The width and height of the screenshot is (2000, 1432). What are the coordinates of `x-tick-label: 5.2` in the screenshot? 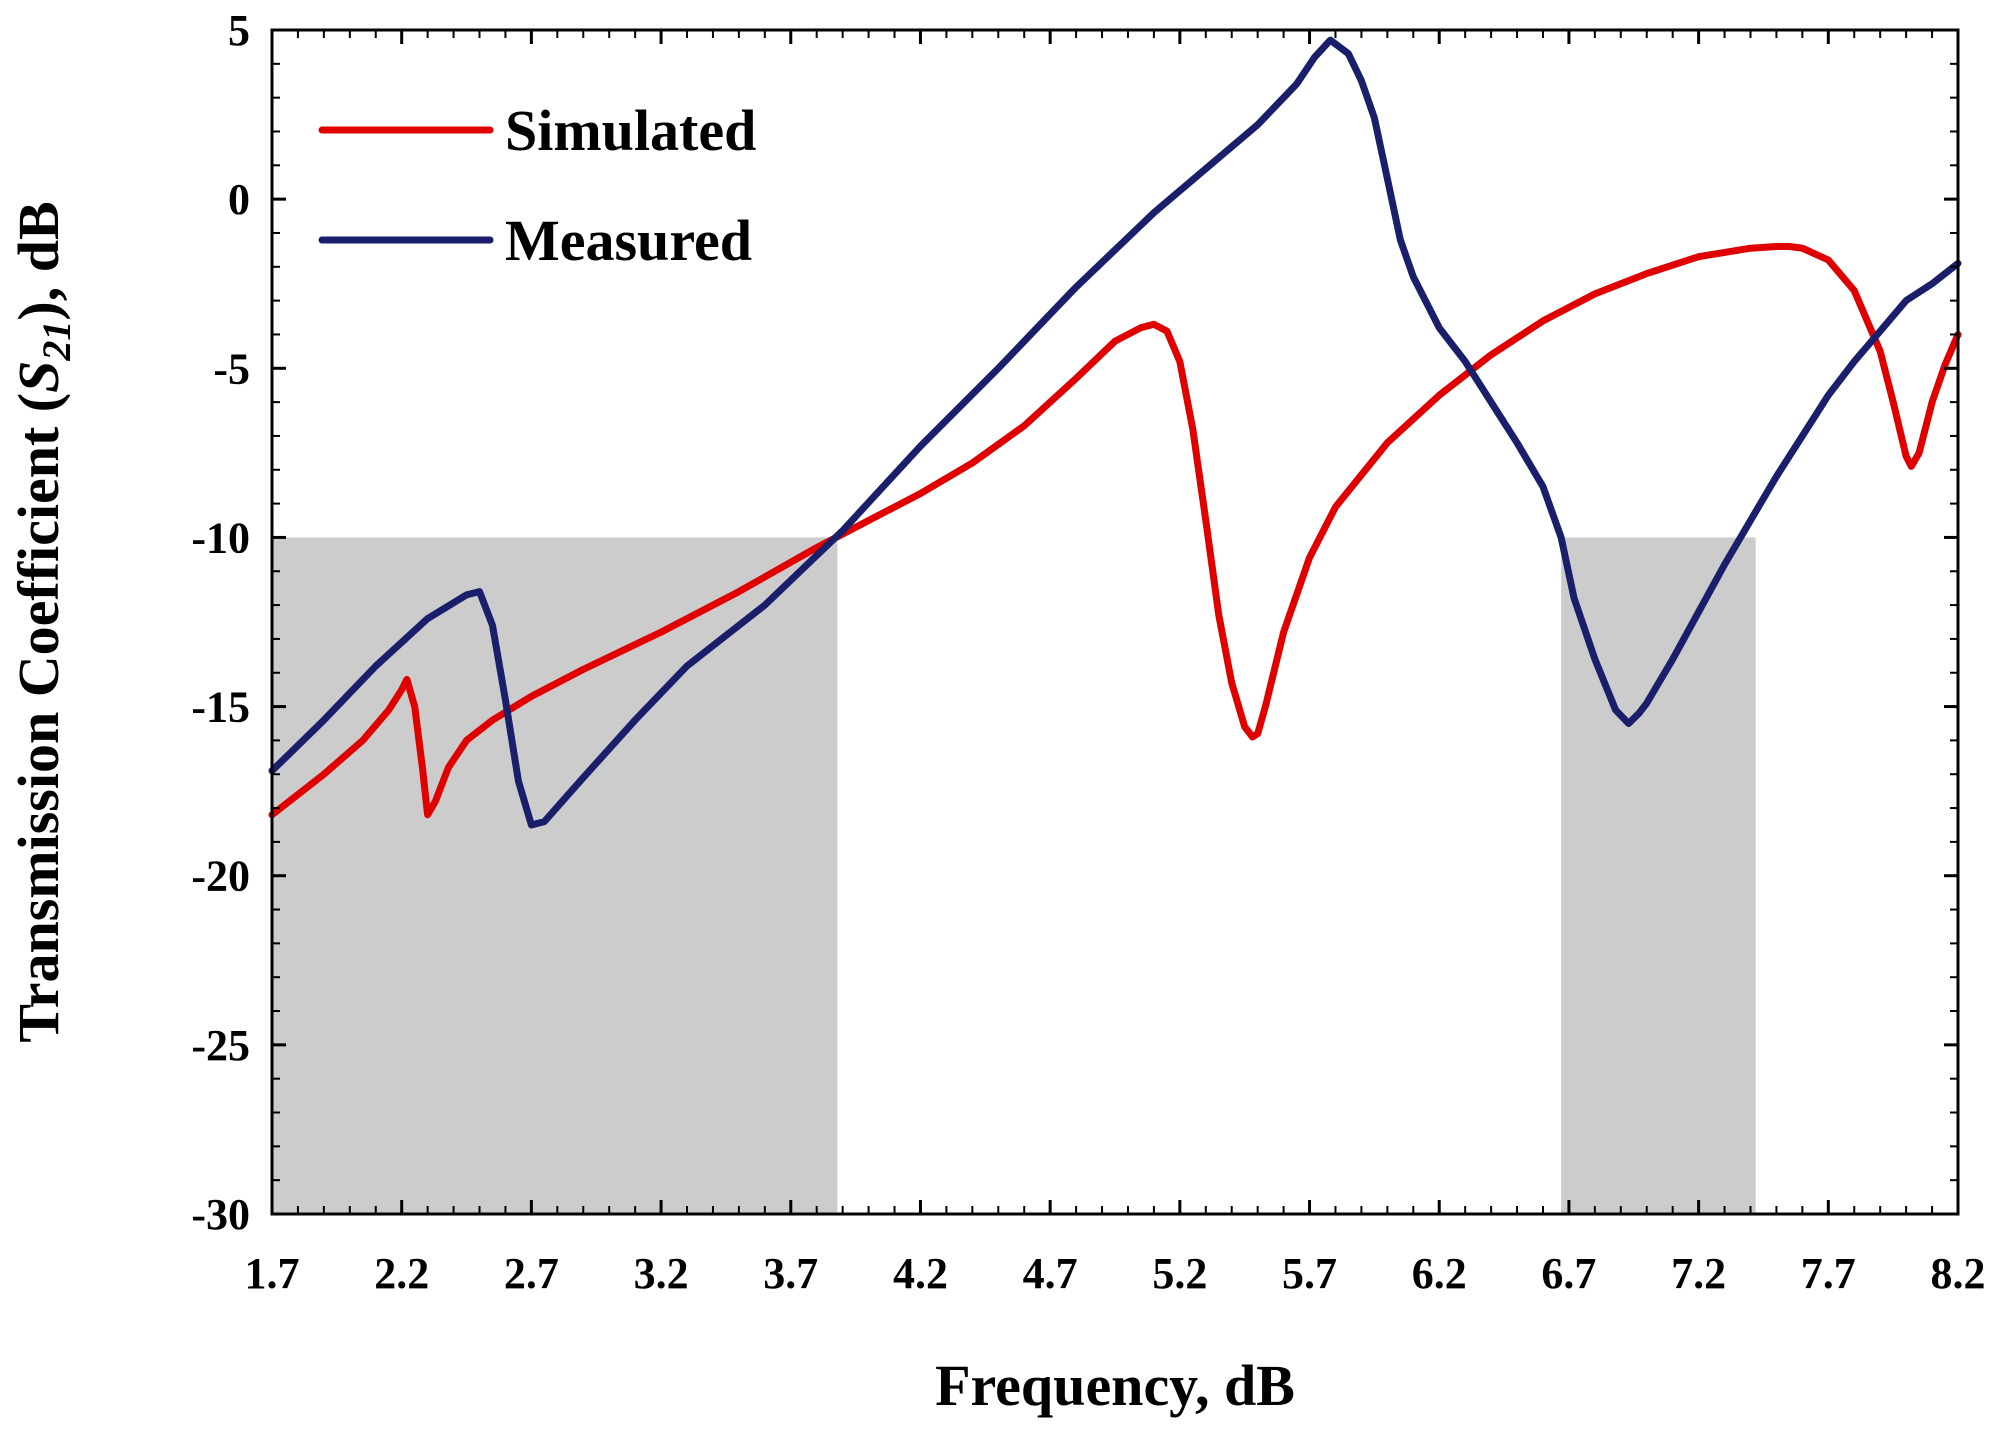 It's located at (1179, 1273).